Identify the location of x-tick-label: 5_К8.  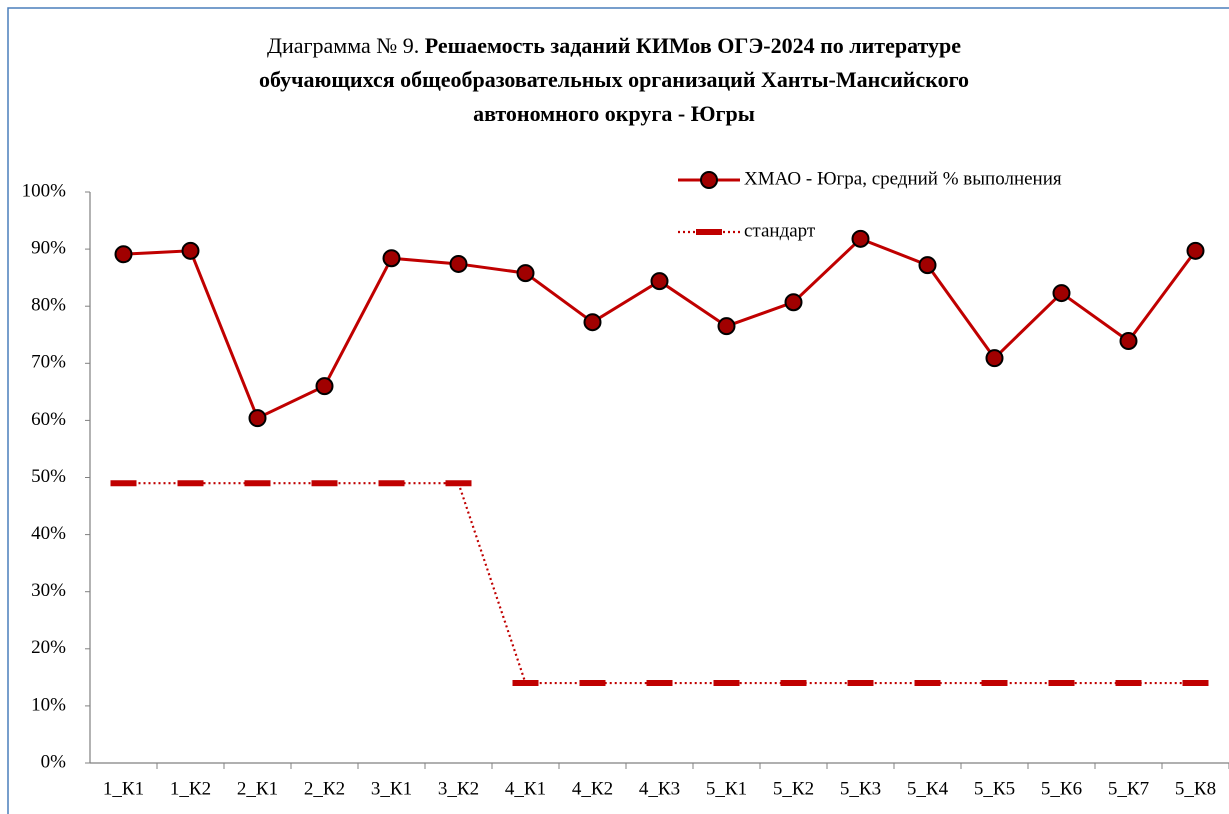
(1195, 788).